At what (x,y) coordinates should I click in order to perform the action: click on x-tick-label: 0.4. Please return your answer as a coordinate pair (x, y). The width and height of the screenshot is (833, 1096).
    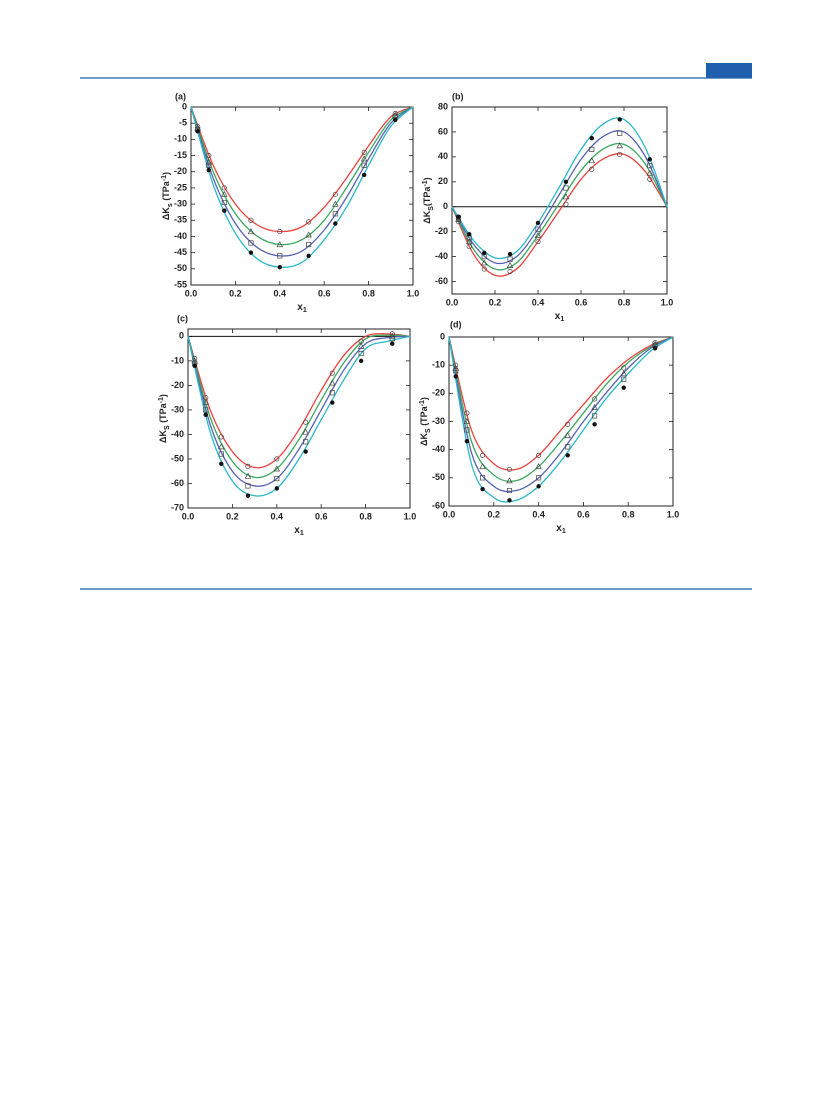
    Looking at the image, I should click on (277, 516).